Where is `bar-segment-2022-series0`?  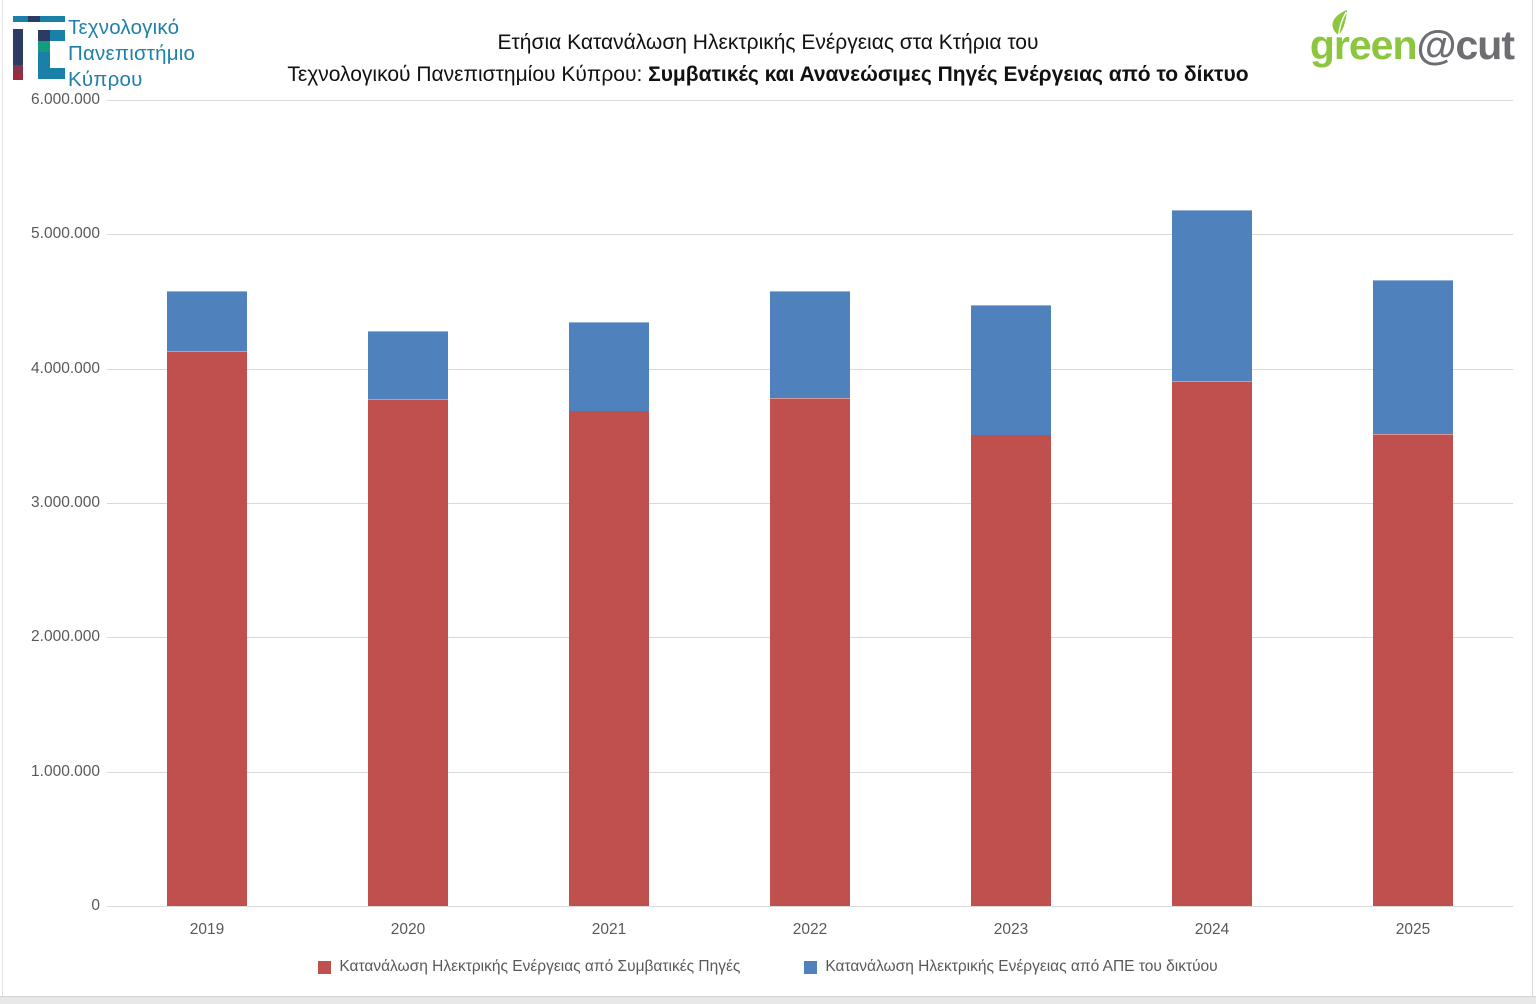
bar-segment-2022-series0 is located at coordinates (810, 652).